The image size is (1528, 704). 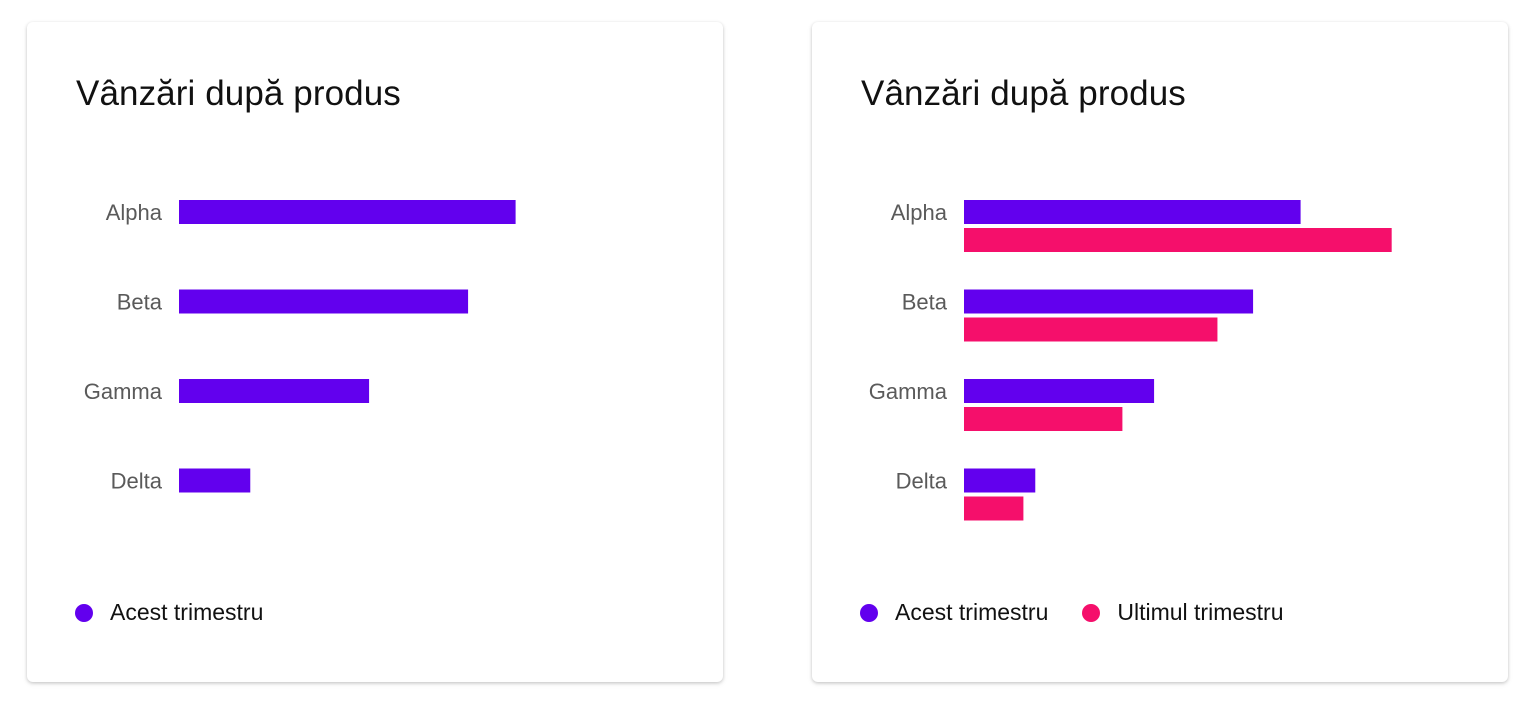 I want to click on legend-label: Ultimul trimestru, so click(x=1200, y=612).